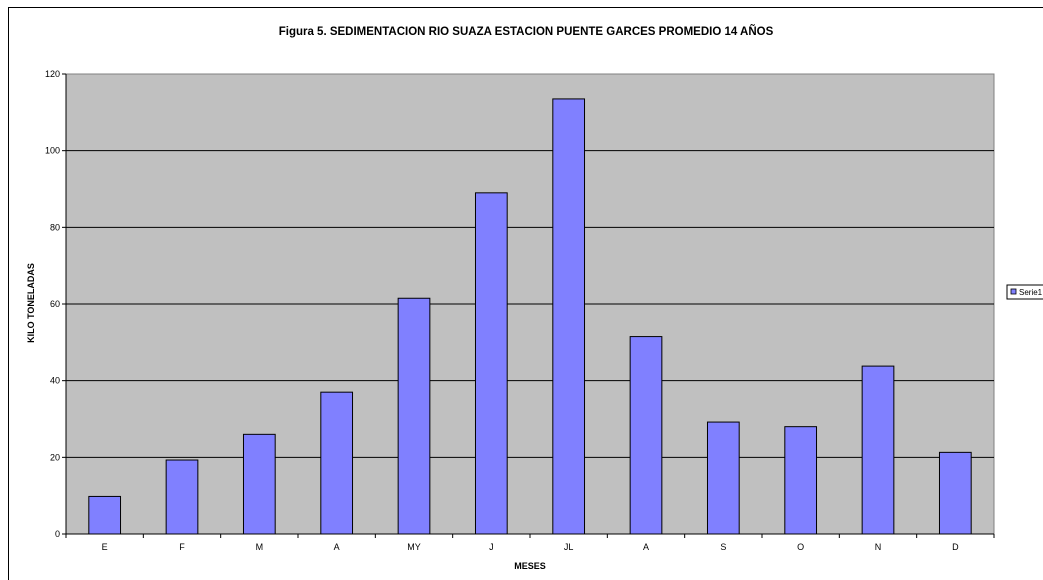  Describe the element at coordinates (1013, 291) in the screenshot. I see `legend-swatch` at that location.